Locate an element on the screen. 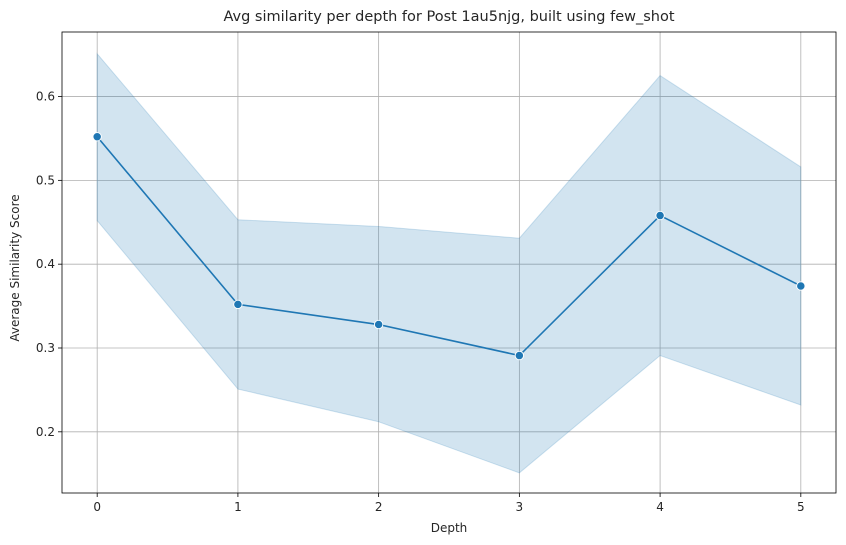  y-tick-label-2: 0.4 is located at coordinates (45, 264).